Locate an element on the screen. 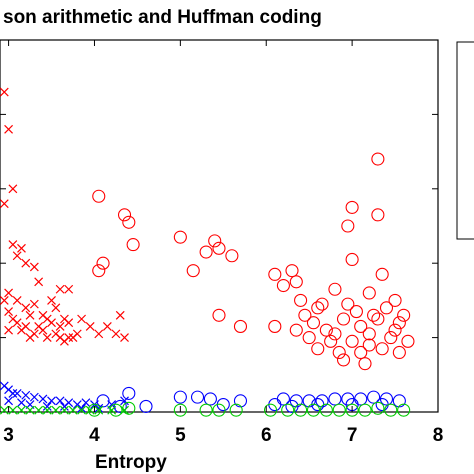 This screenshot has height=474, width=474. chart-title: son arithmetic and Huffman coding is located at coordinates (162, 17).